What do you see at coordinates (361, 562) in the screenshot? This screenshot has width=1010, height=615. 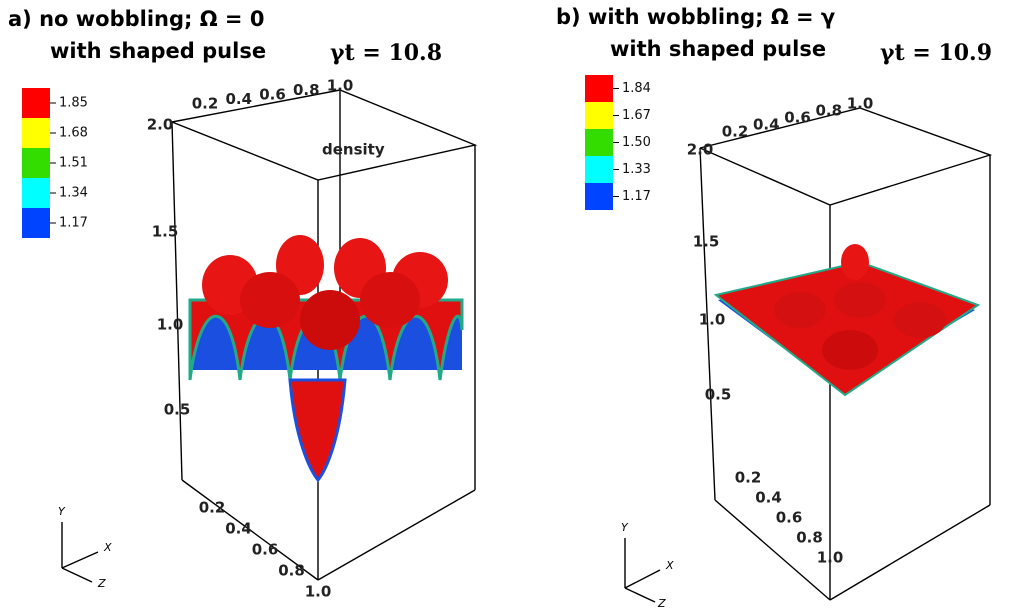 I see `axis-triad` at bounding box center [361, 562].